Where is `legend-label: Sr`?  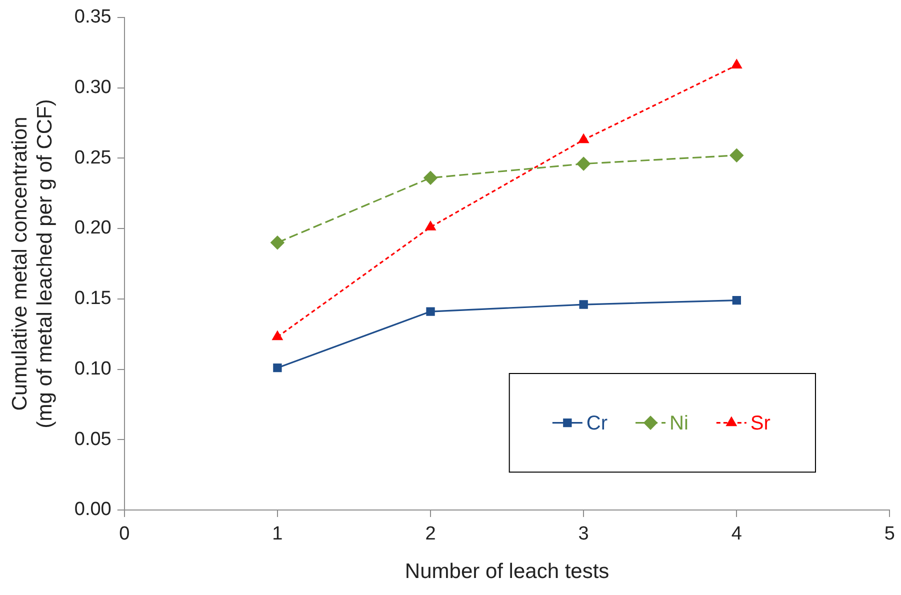 legend-label: Sr is located at coordinates (760, 423).